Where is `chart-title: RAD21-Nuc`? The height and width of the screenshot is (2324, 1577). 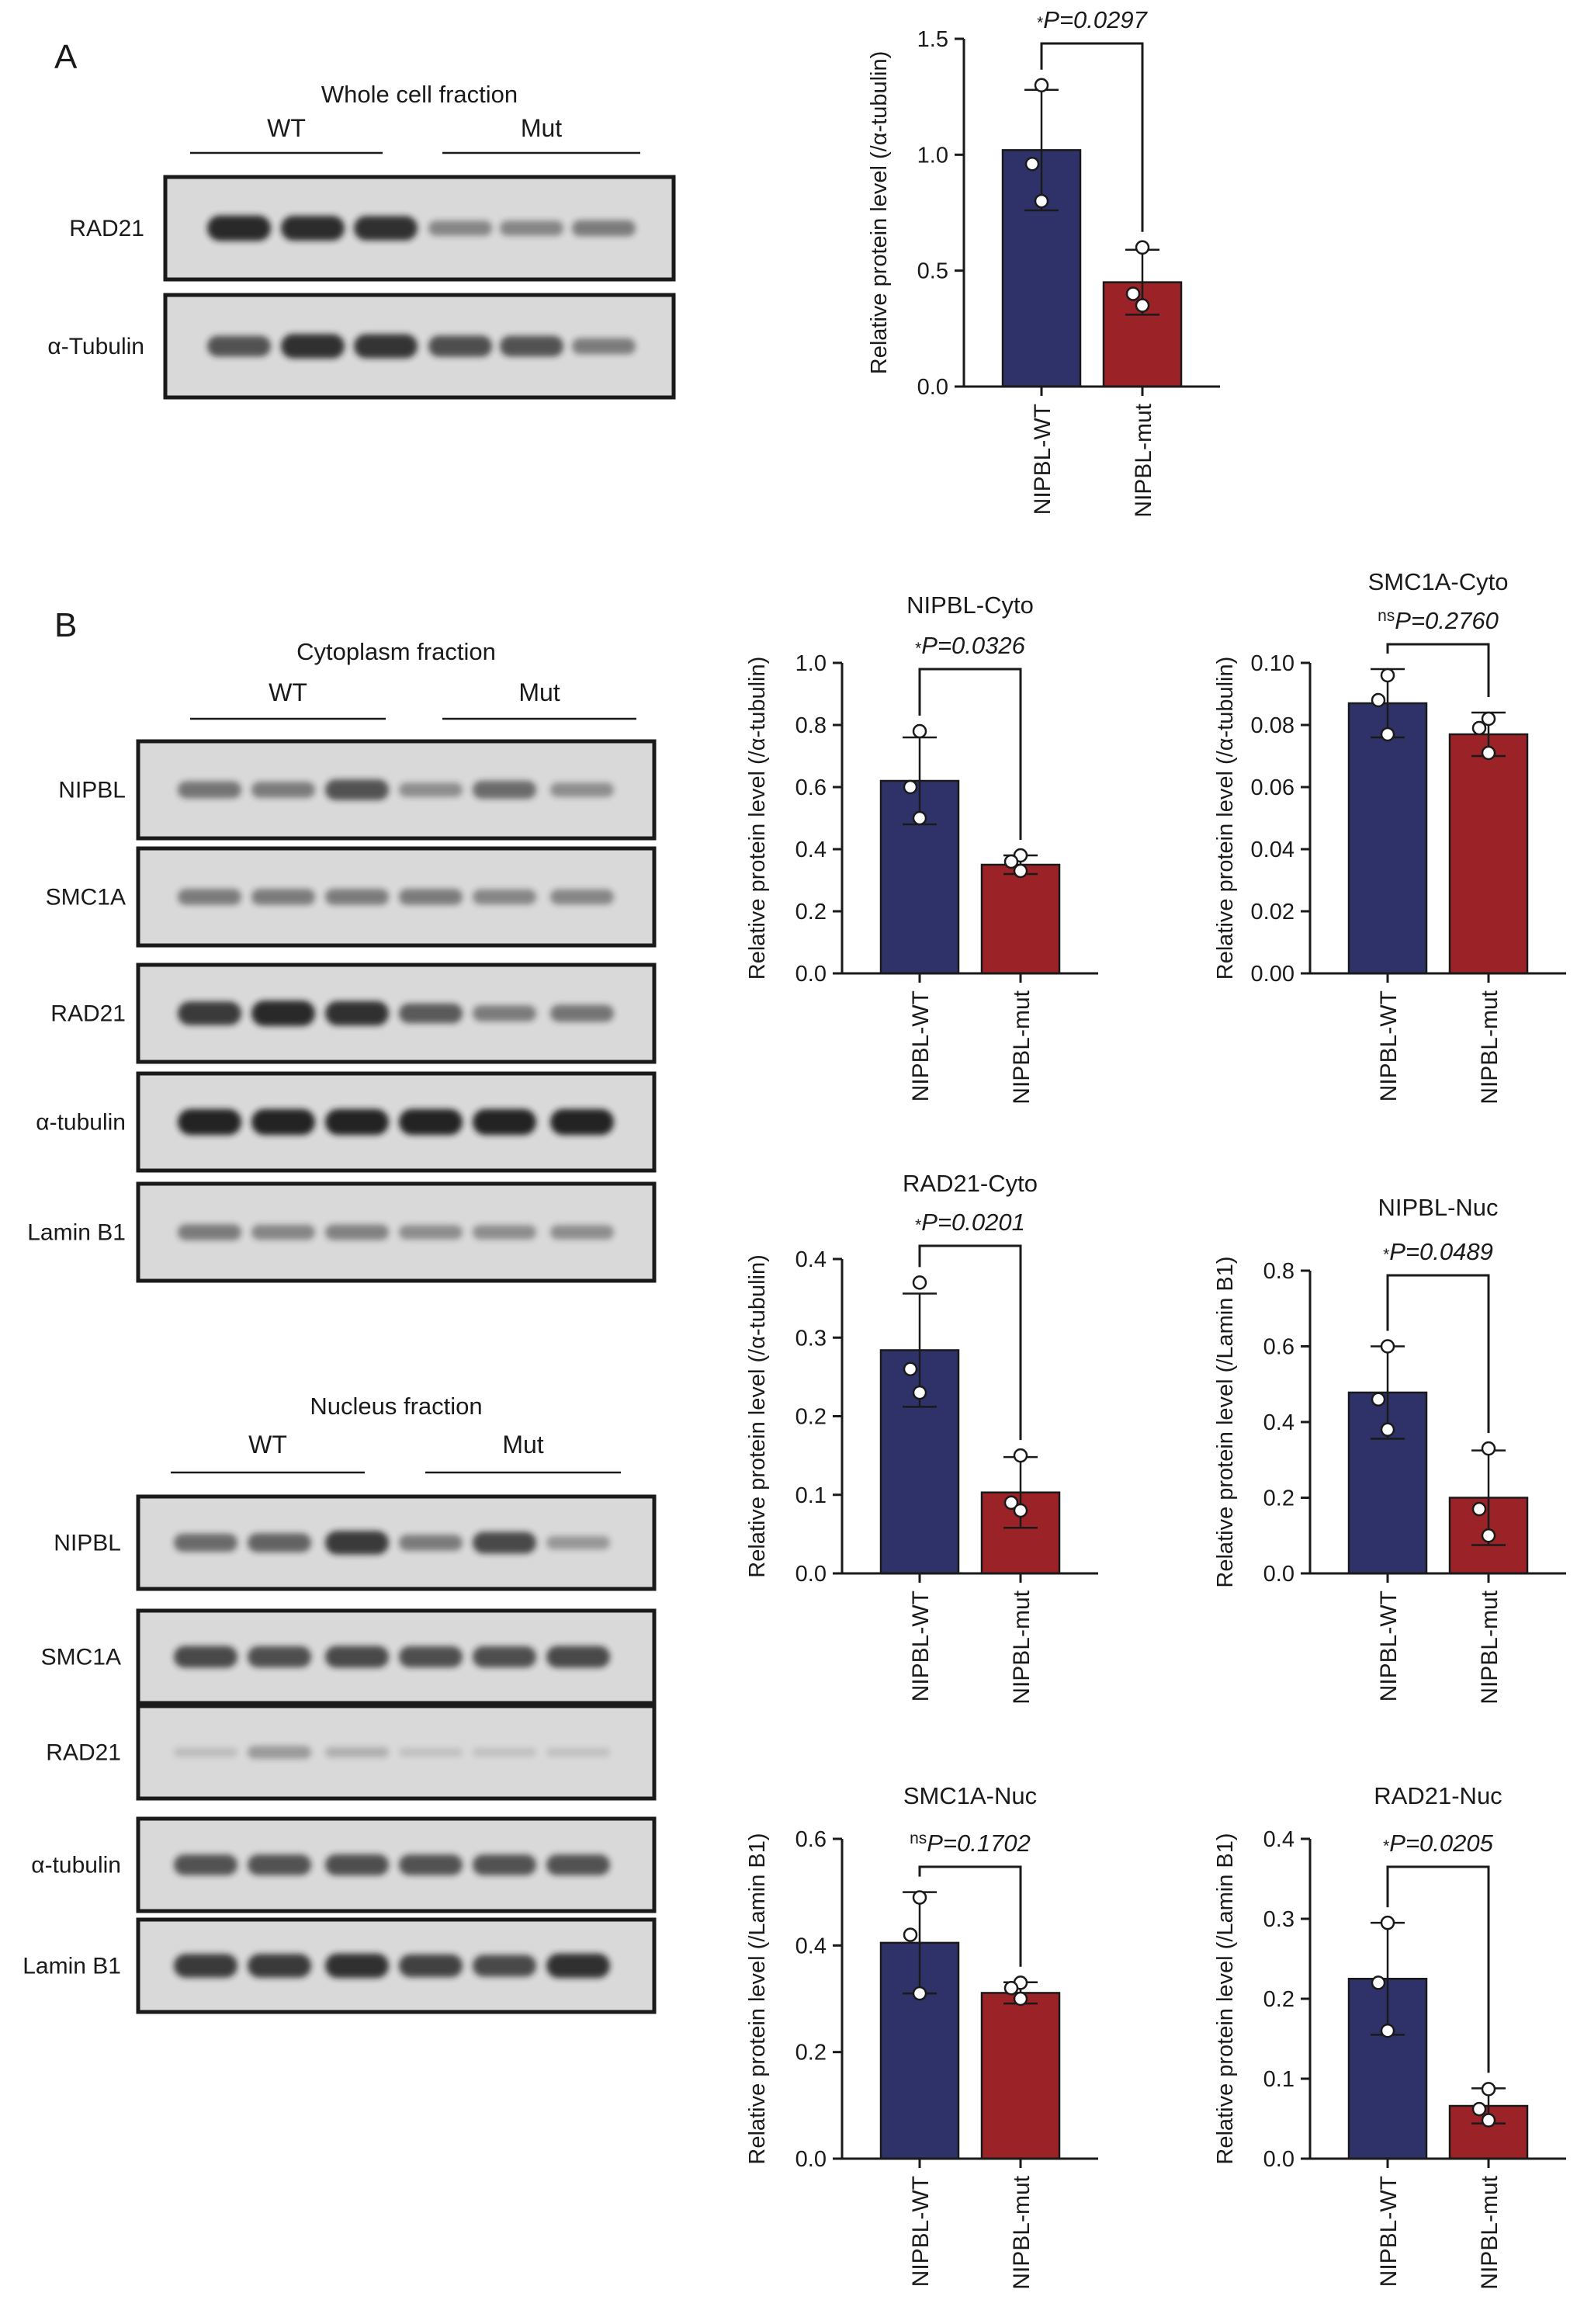
chart-title: RAD21-Nuc is located at coordinates (1438, 1796).